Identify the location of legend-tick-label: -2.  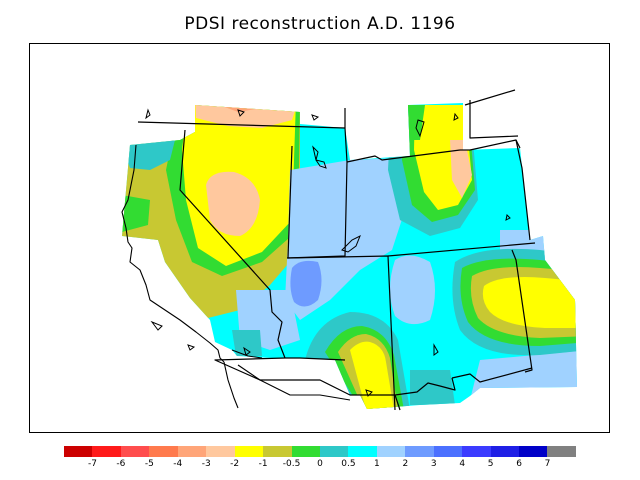
(235, 464).